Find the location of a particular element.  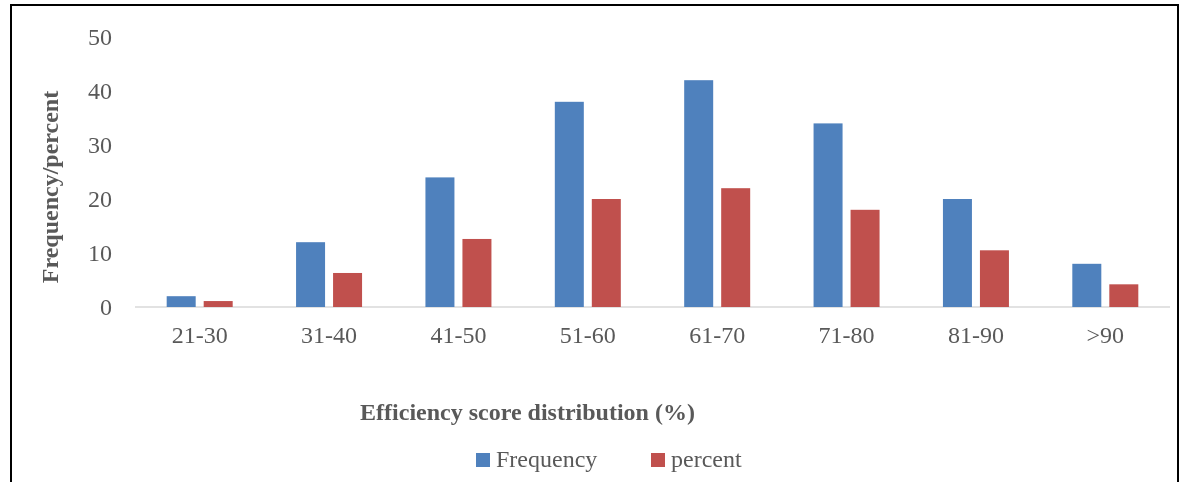

y-tick-label: 10 is located at coordinates (100, 253).